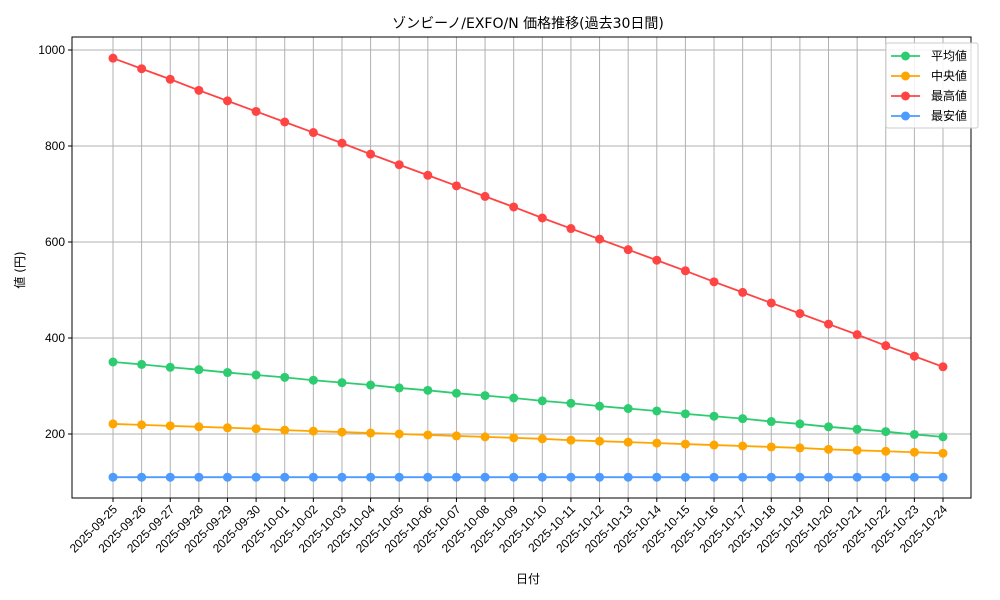  What do you see at coordinates (949, 115) in the screenshot?
I see `legend-label: 最安値` at bounding box center [949, 115].